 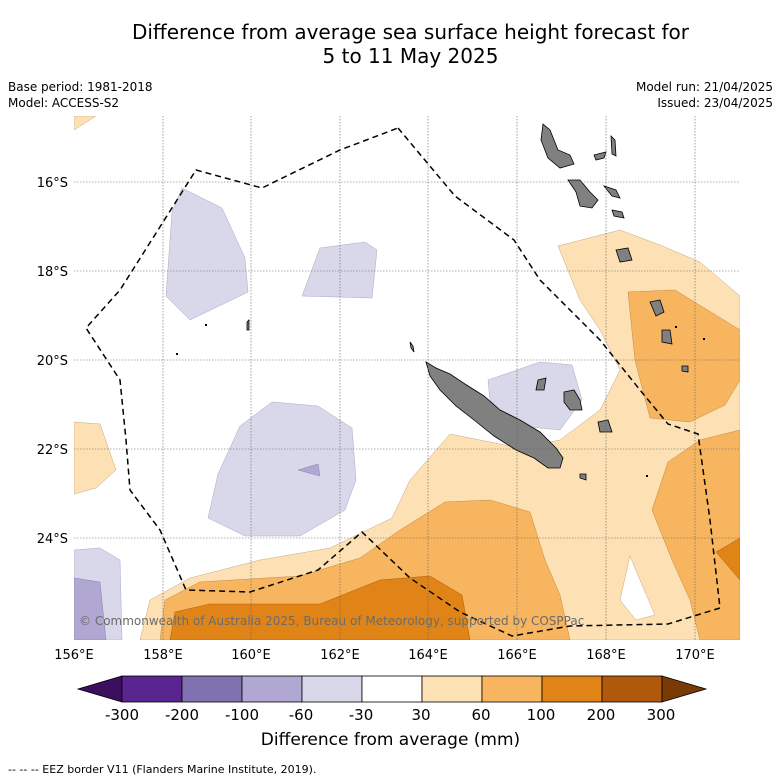 I want to click on anomaly-region-30-60-northwest, so click(x=85, y=123).